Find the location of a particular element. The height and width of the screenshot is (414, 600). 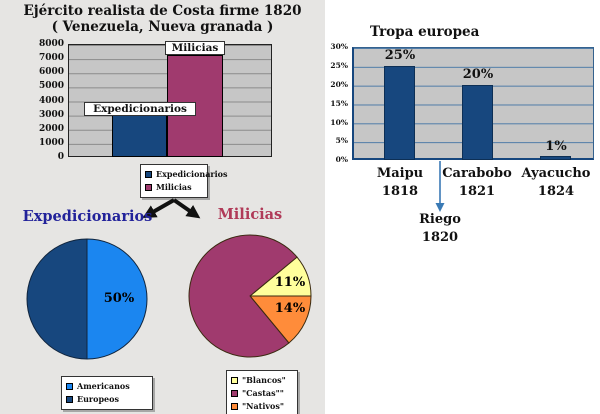

annotation-riego-year: 1820 is located at coordinates (440, 237).